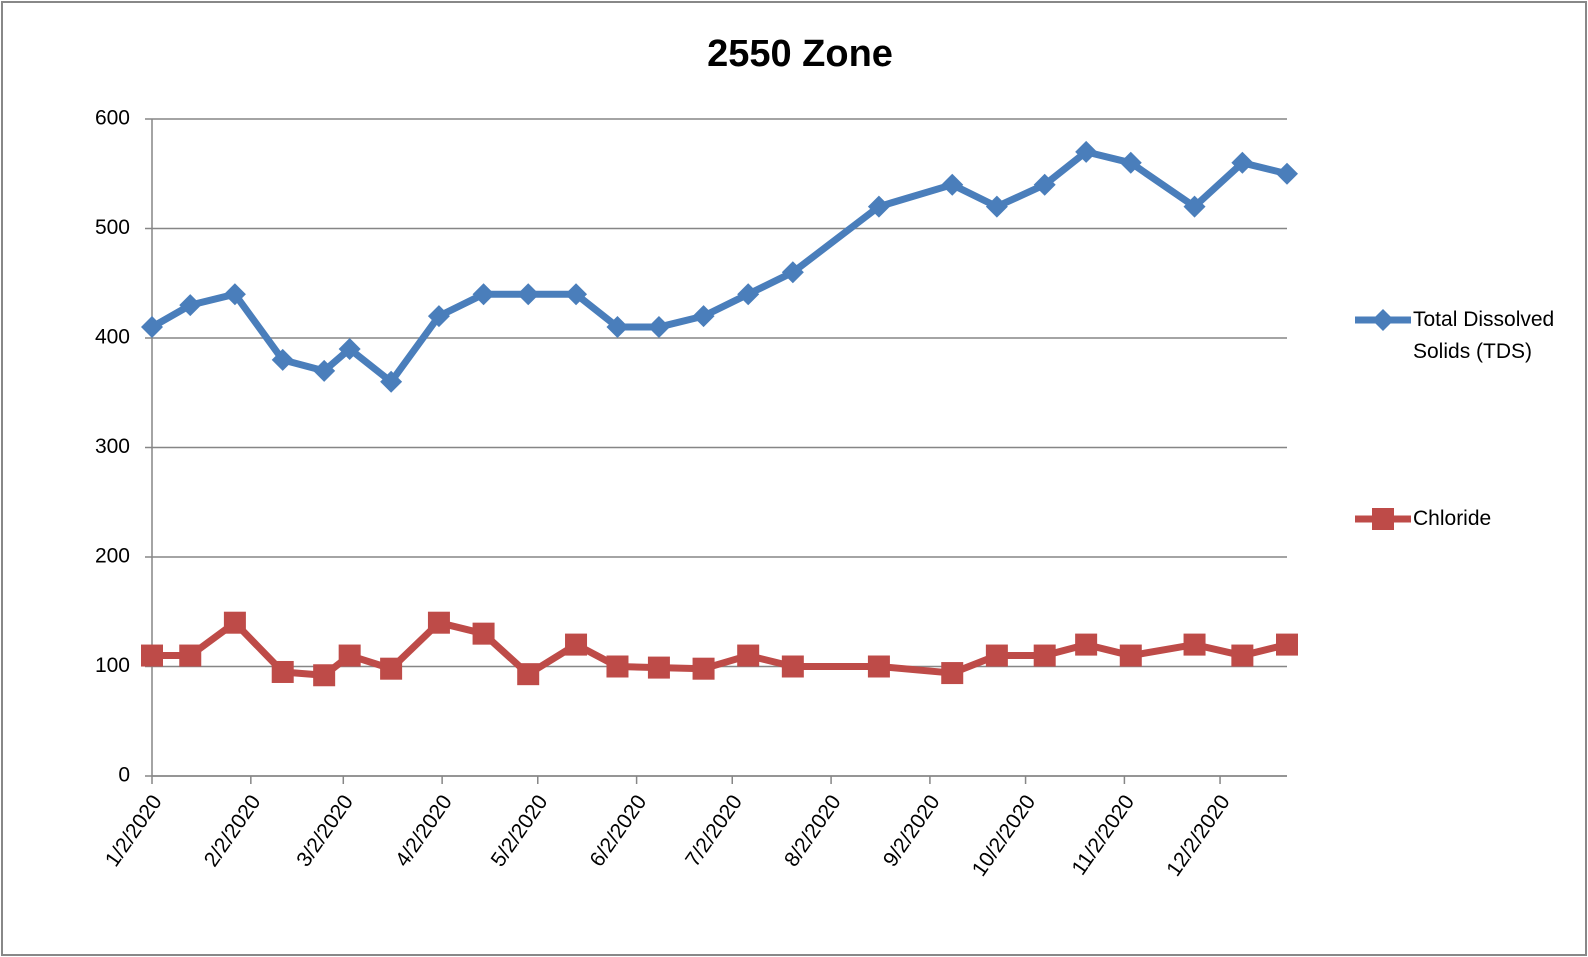 This screenshot has width=1588, height=957. What do you see at coordinates (124, 775) in the screenshot?
I see `y-tick-label: 0` at bounding box center [124, 775].